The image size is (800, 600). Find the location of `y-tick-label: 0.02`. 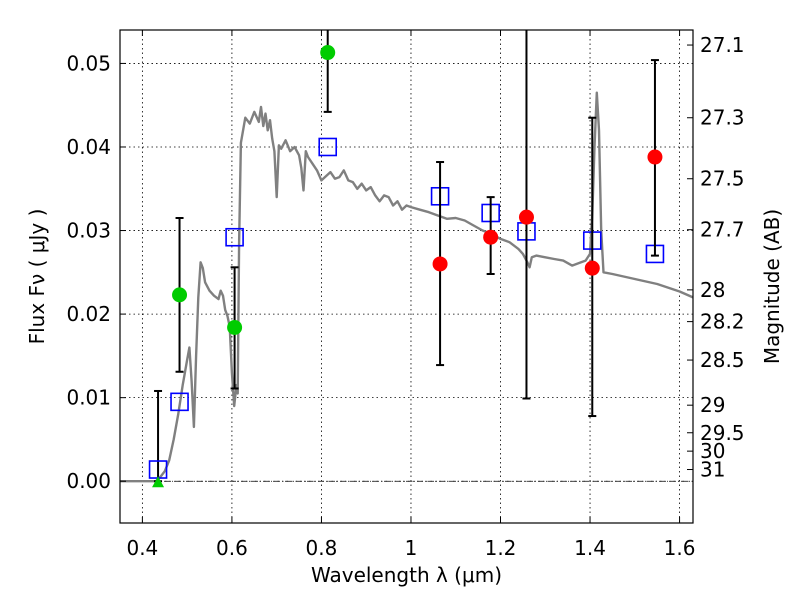

y-tick-label: 0.02 is located at coordinates (88, 314).